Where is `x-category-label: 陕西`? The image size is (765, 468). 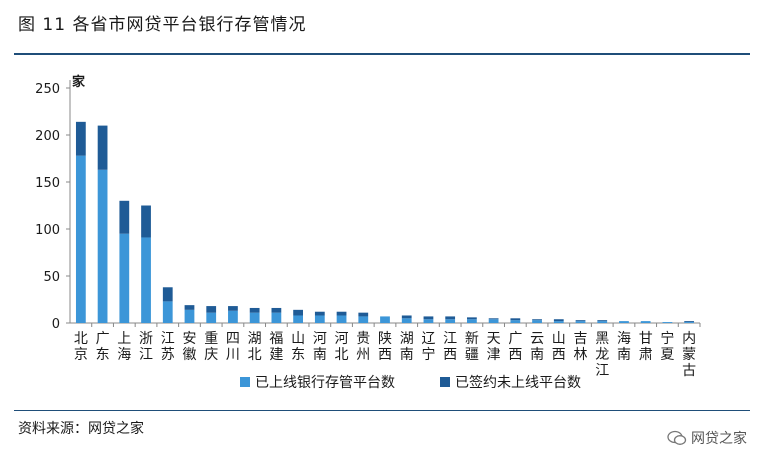
x-category-label: 陕西 is located at coordinates (385, 347).